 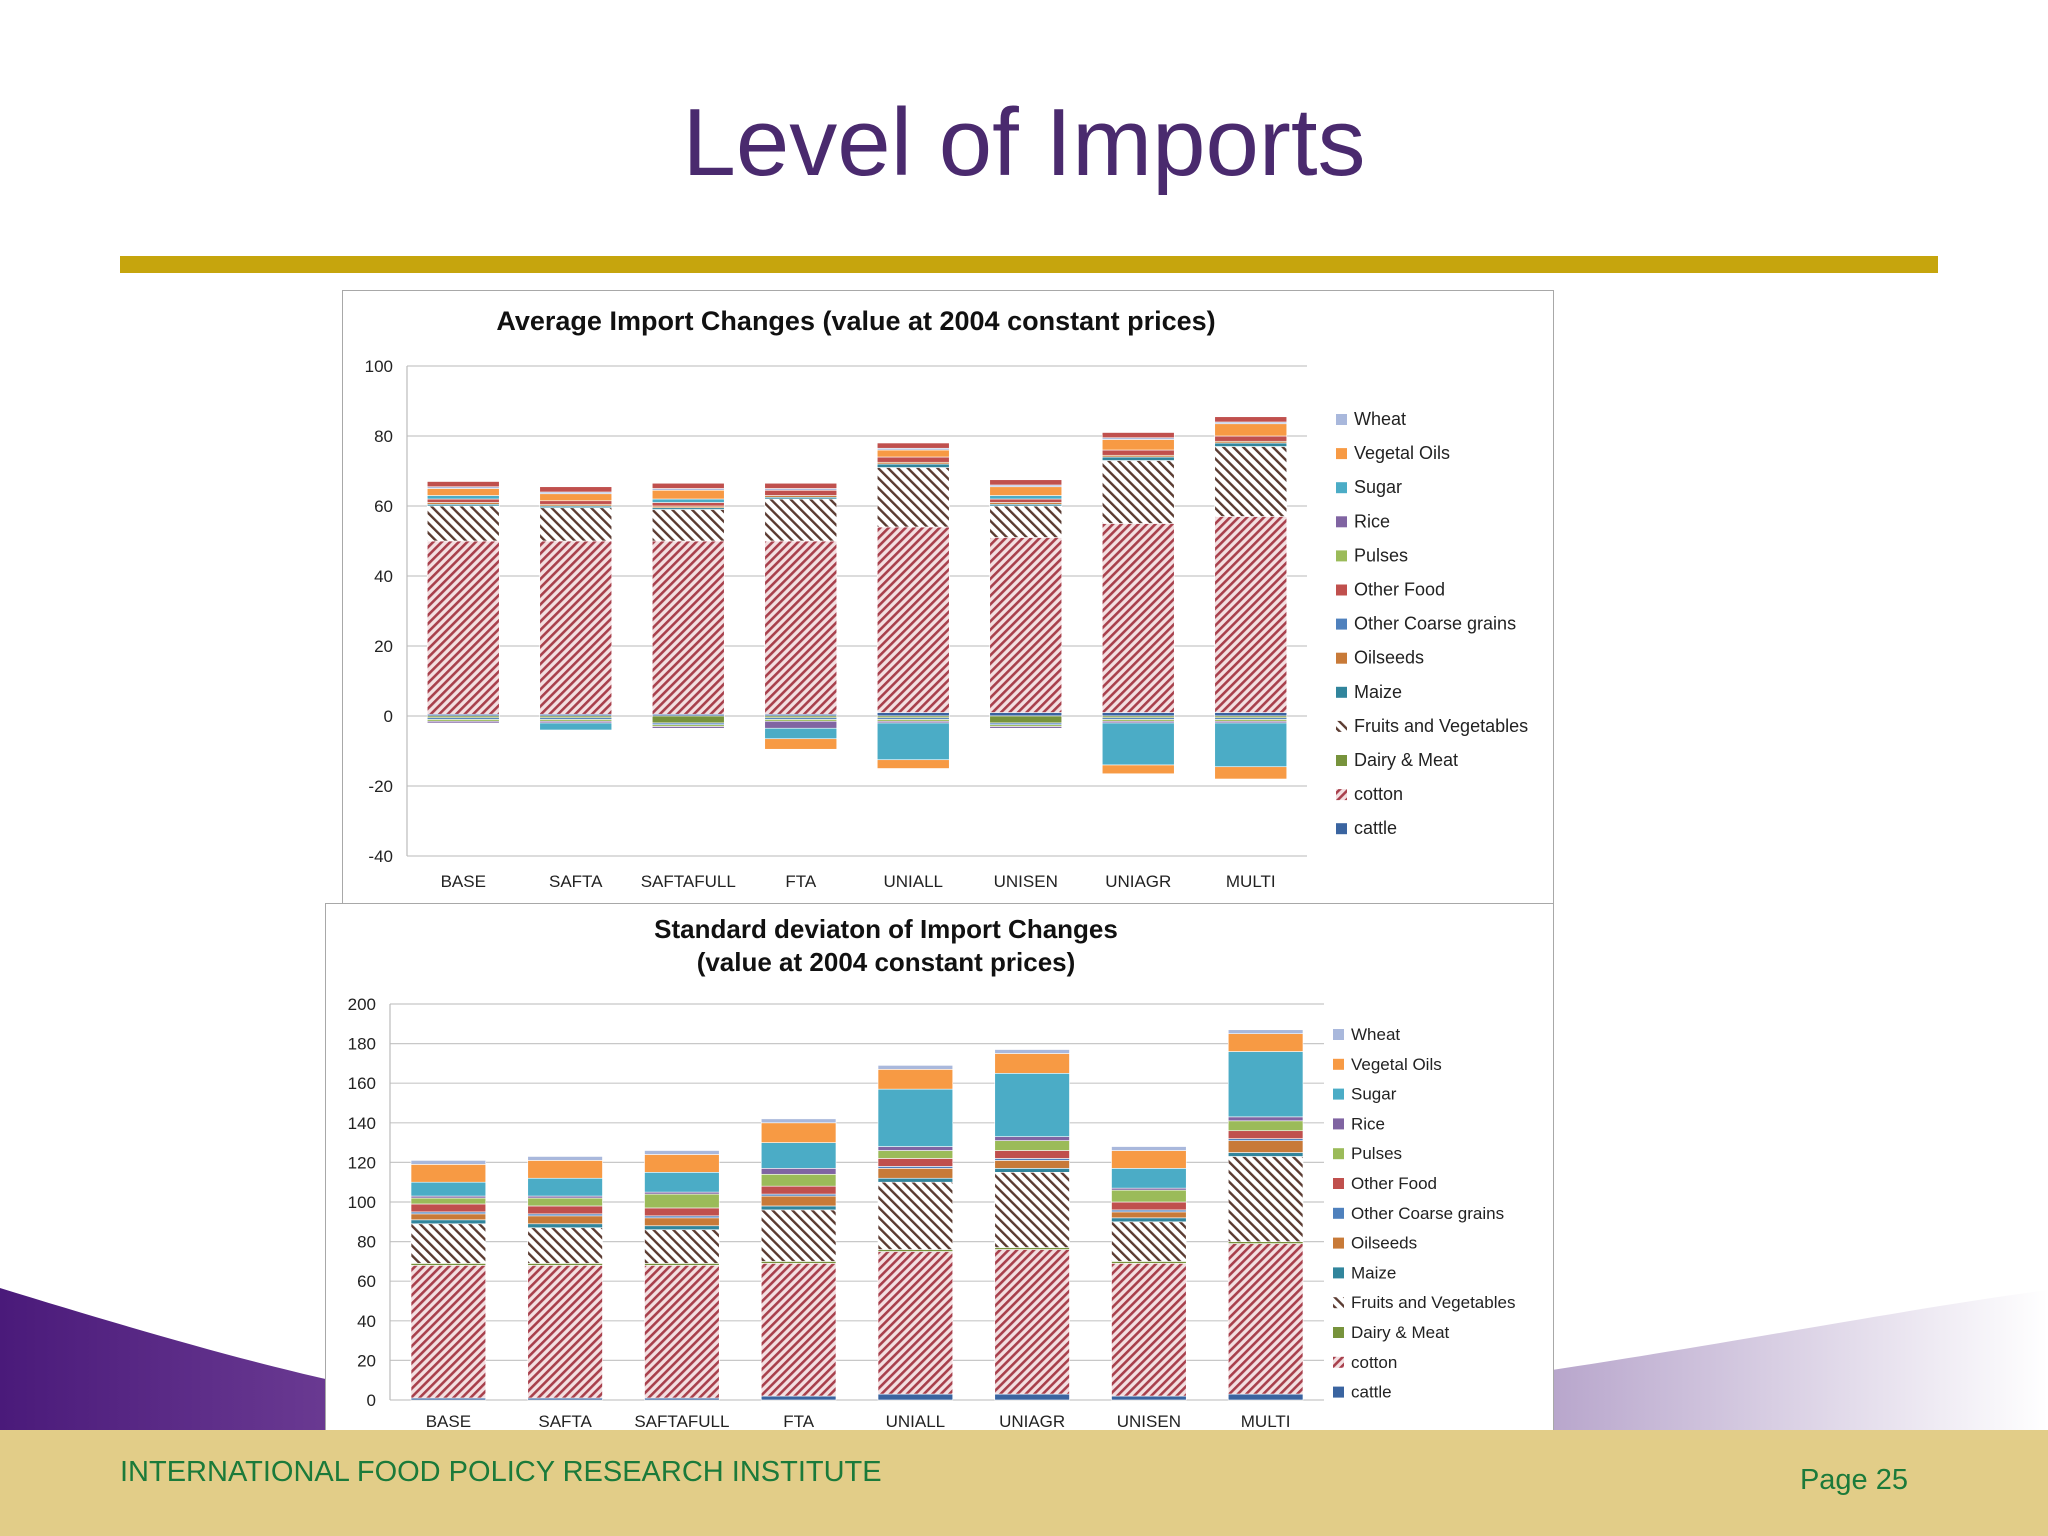 What do you see at coordinates (362, 1004) in the screenshot?
I see `c2-y-tick-label: 200` at bounding box center [362, 1004].